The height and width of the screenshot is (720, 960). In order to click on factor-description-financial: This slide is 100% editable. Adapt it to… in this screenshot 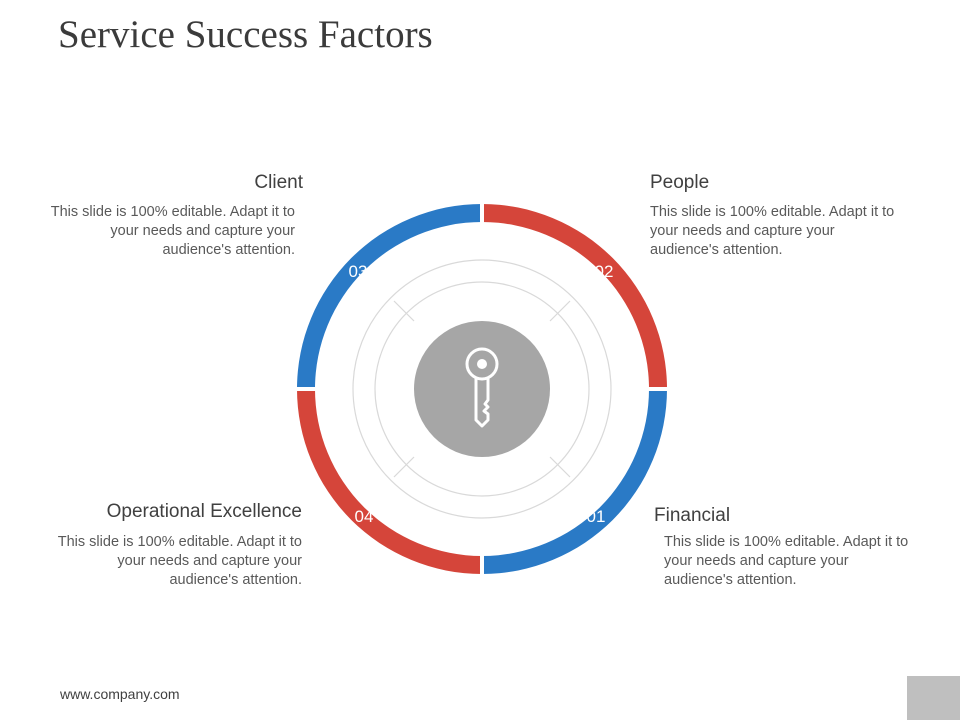, I will do `click(786, 561)`.